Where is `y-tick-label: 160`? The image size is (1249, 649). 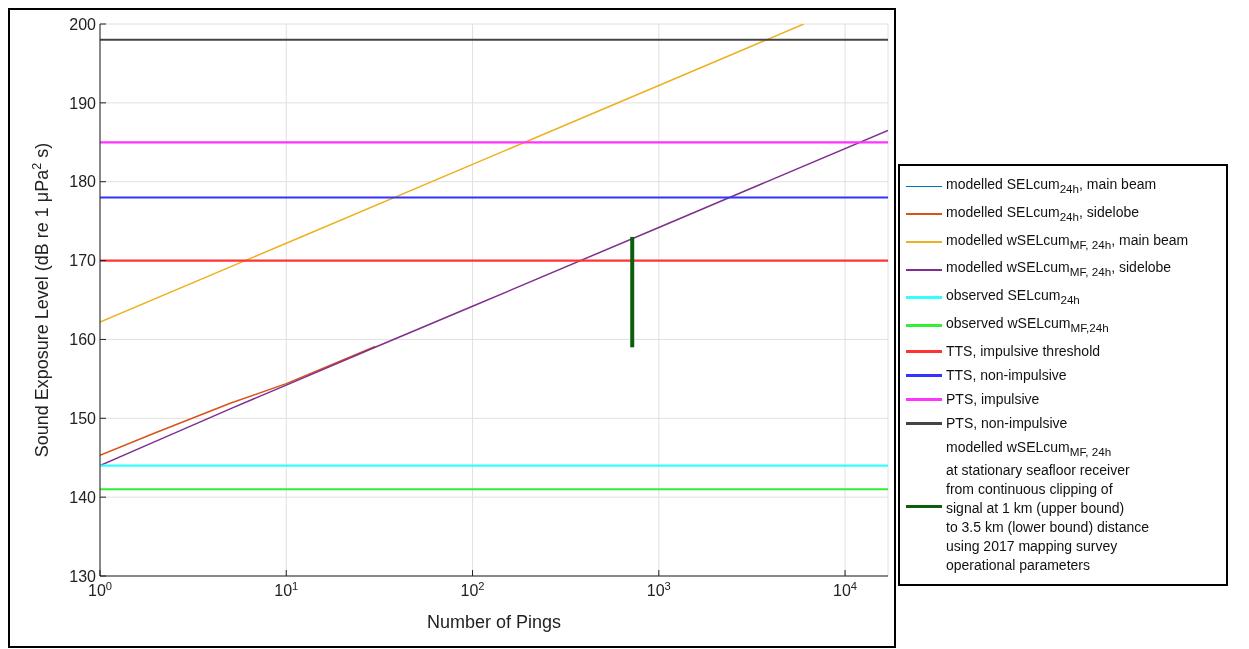
y-tick-label: 160 is located at coordinates (83, 340).